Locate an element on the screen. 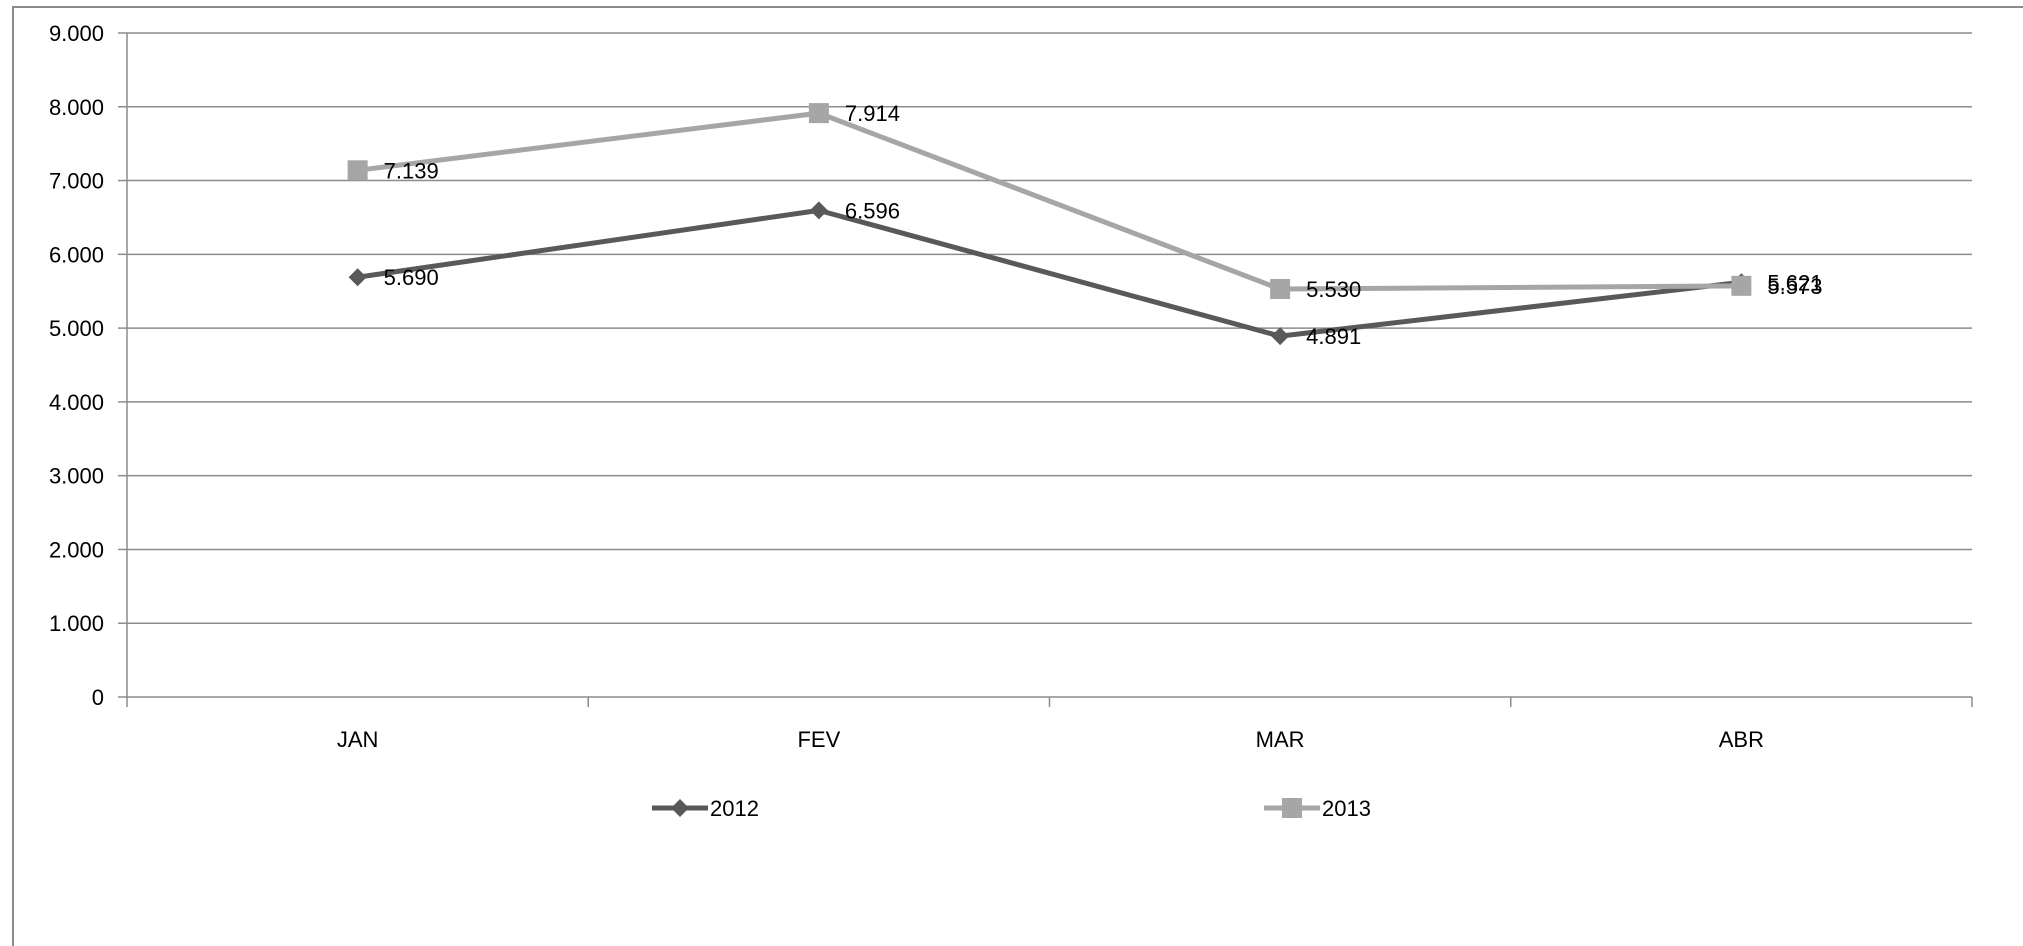 This screenshot has width=2023, height=946. legend-marker-2013 is located at coordinates (1292, 808).